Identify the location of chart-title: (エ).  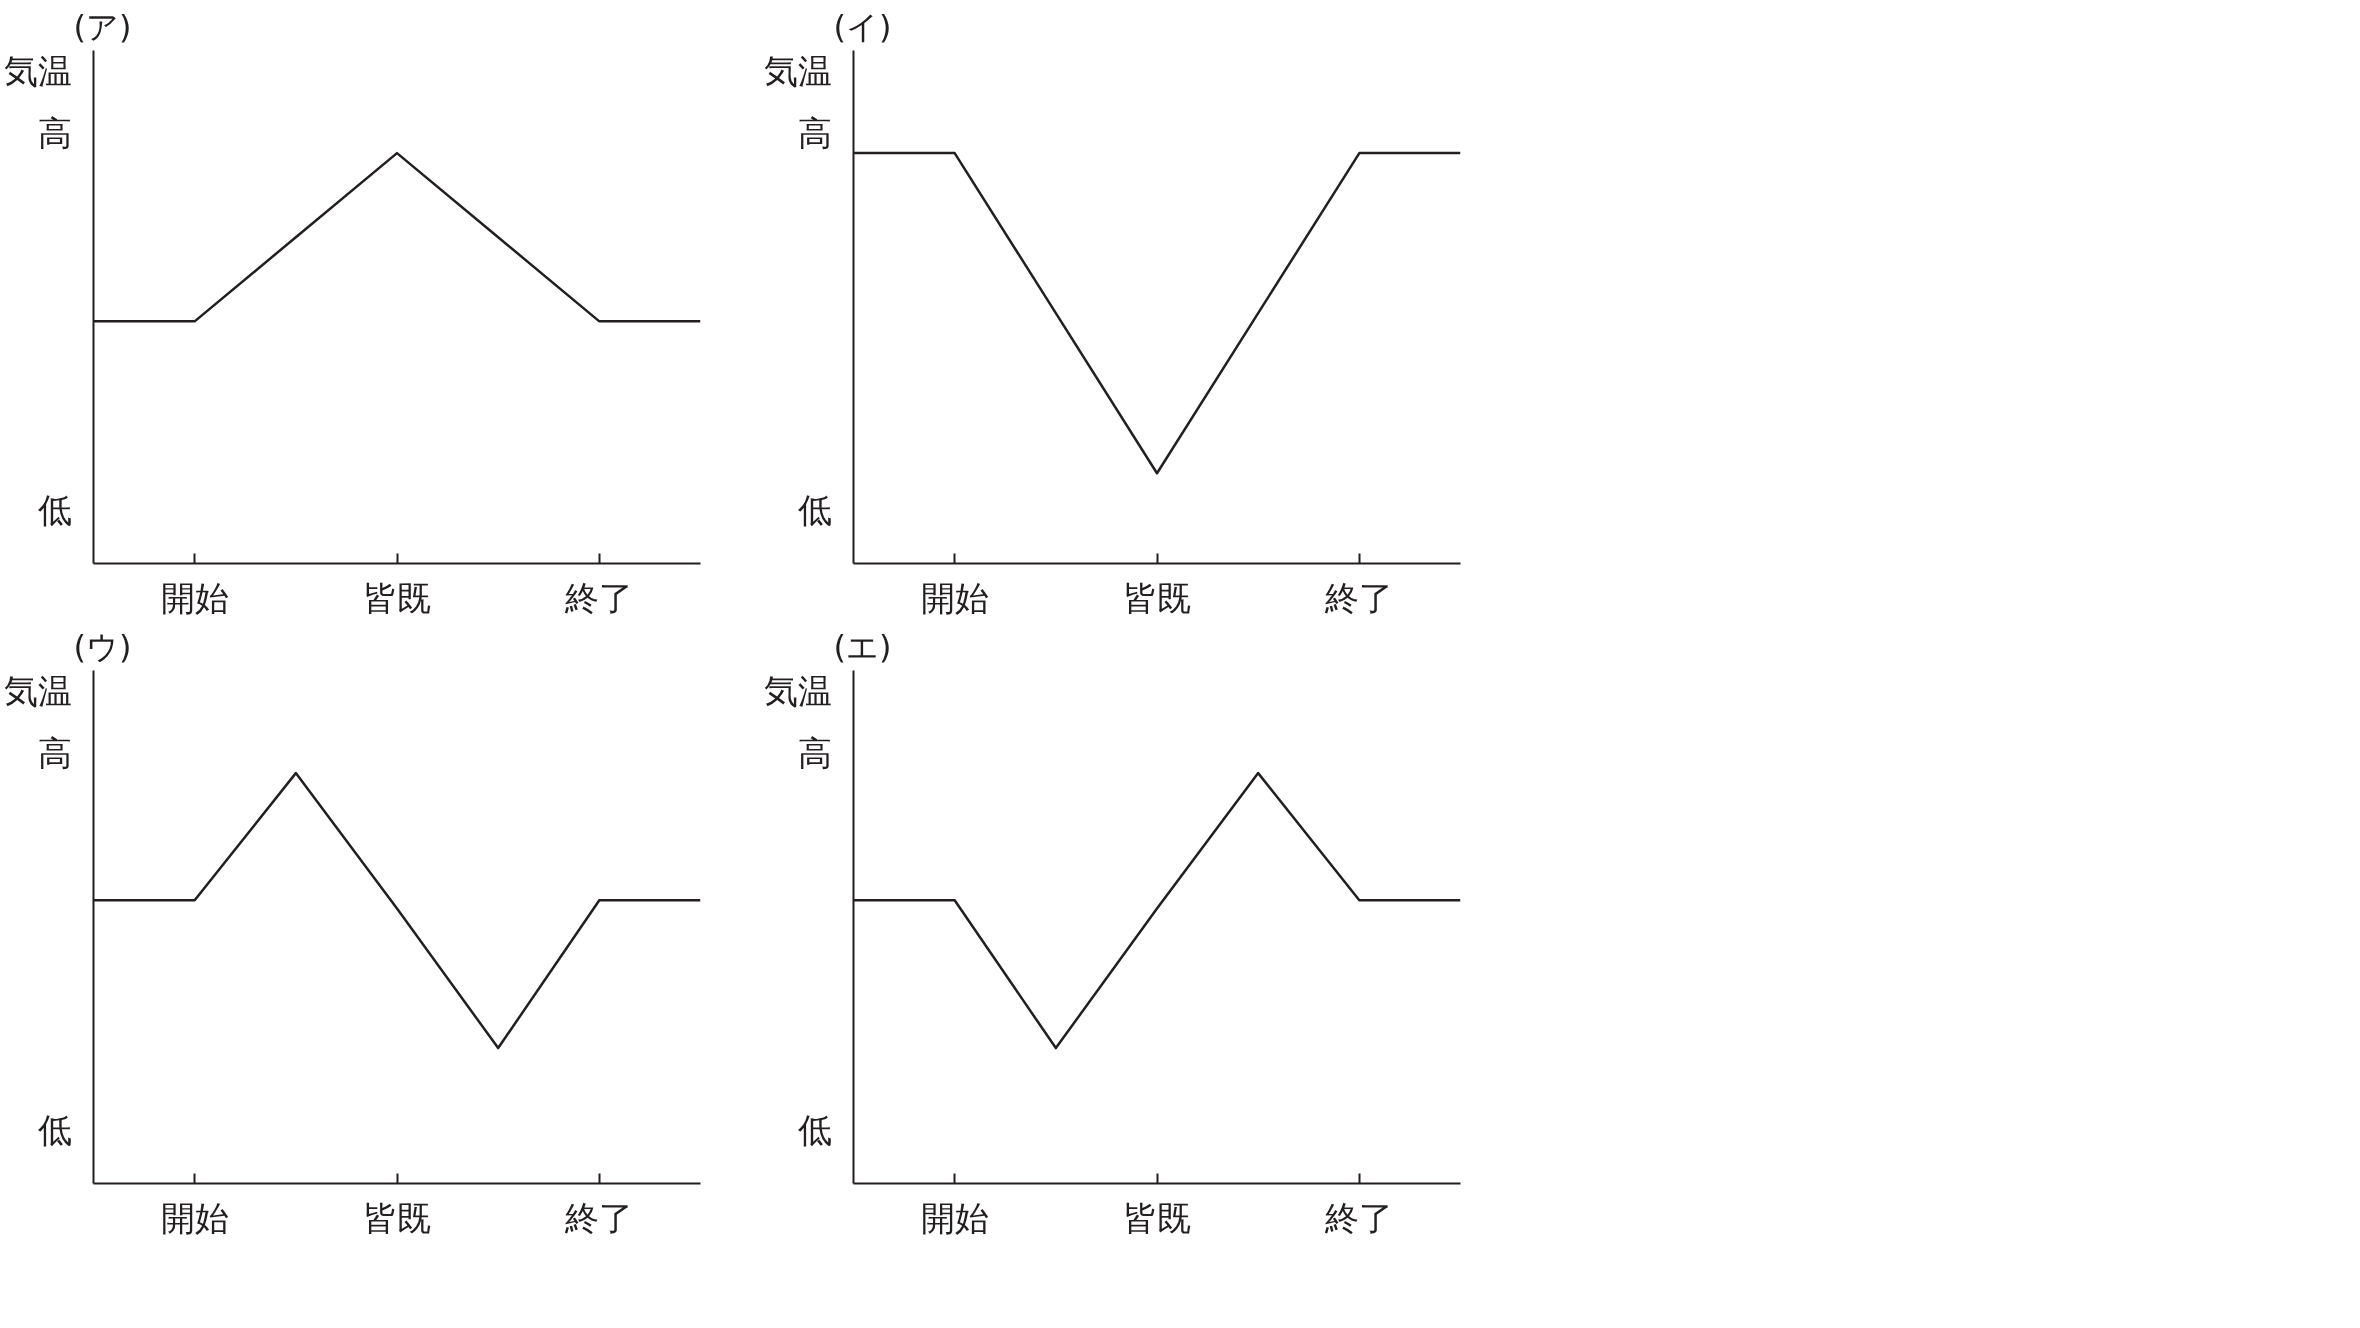
(862, 646).